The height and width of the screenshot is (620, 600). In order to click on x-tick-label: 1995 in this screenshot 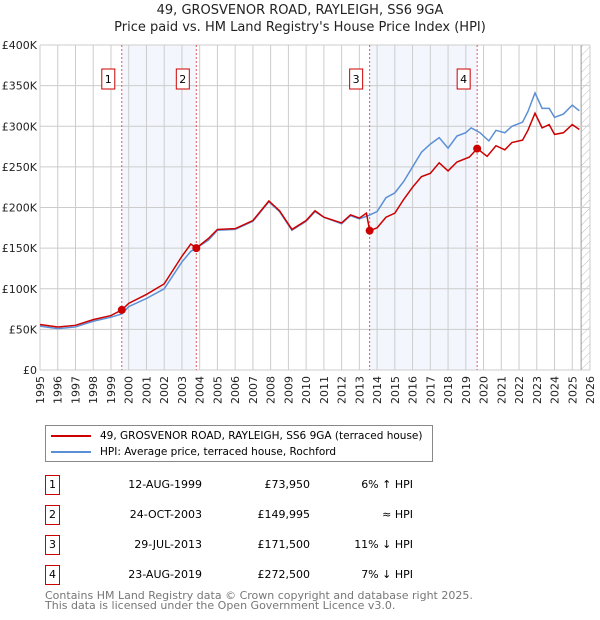, I will do `click(40, 390)`.